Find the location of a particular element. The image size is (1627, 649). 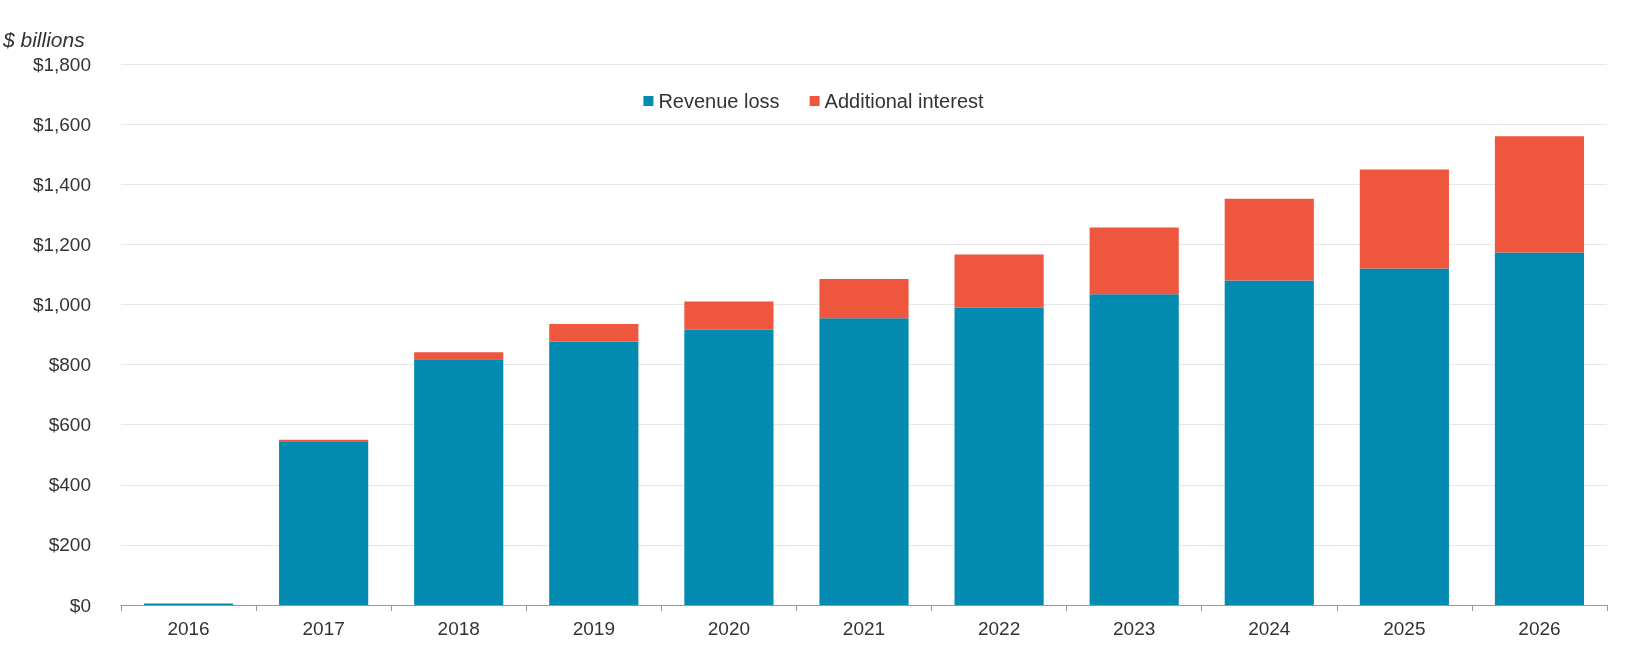

x-tick-label: 2022 is located at coordinates (999, 628).